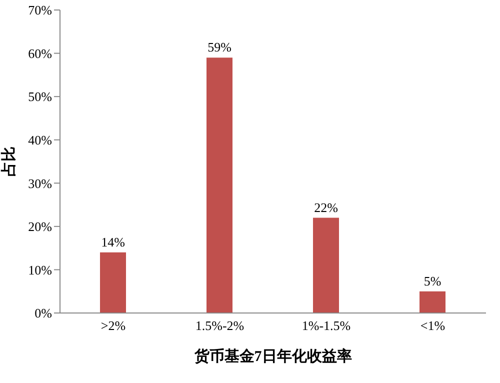 The height and width of the screenshot is (383, 500). Describe the element at coordinates (40, 183) in the screenshot. I see `y-tick-label: 30%` at that location.